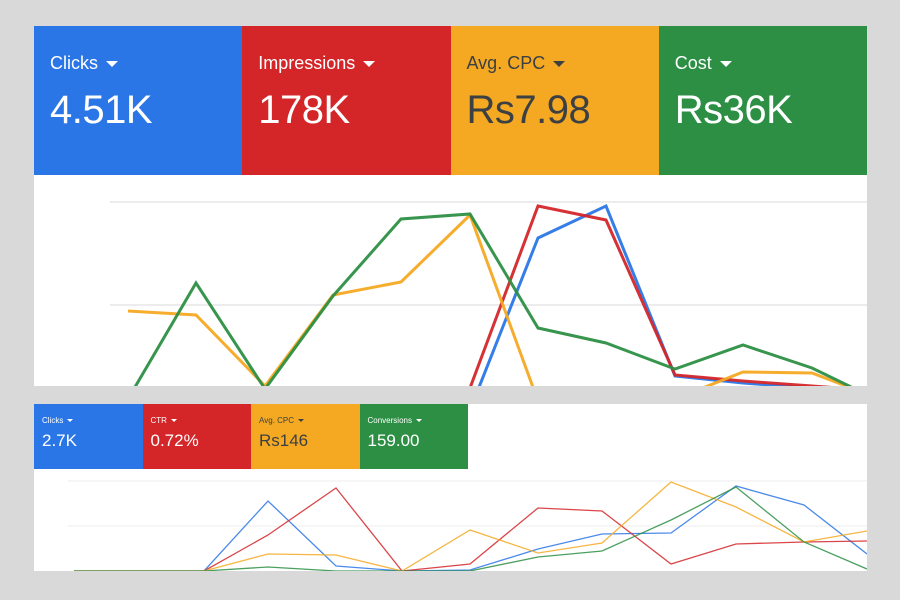 Image resolution: width=900 pixels, height=600 pixels. What do you see at coordinates (101, 110) in the screenshot?
I see `scorecard-value: 4.51K` at bounding box center [101, 110].